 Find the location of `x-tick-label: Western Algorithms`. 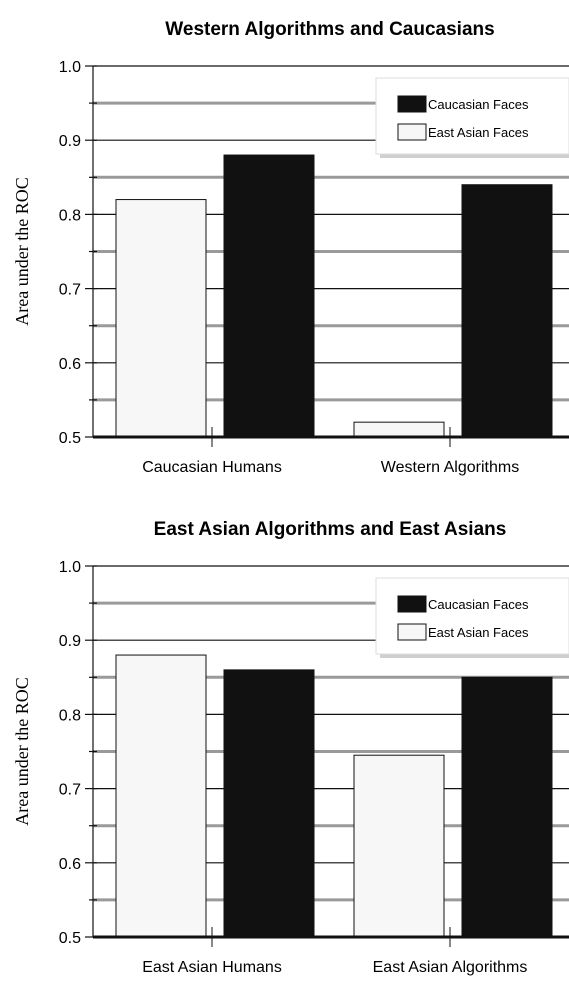

x-tick-label: Western Algorithms is located at coordinates (450, 467).